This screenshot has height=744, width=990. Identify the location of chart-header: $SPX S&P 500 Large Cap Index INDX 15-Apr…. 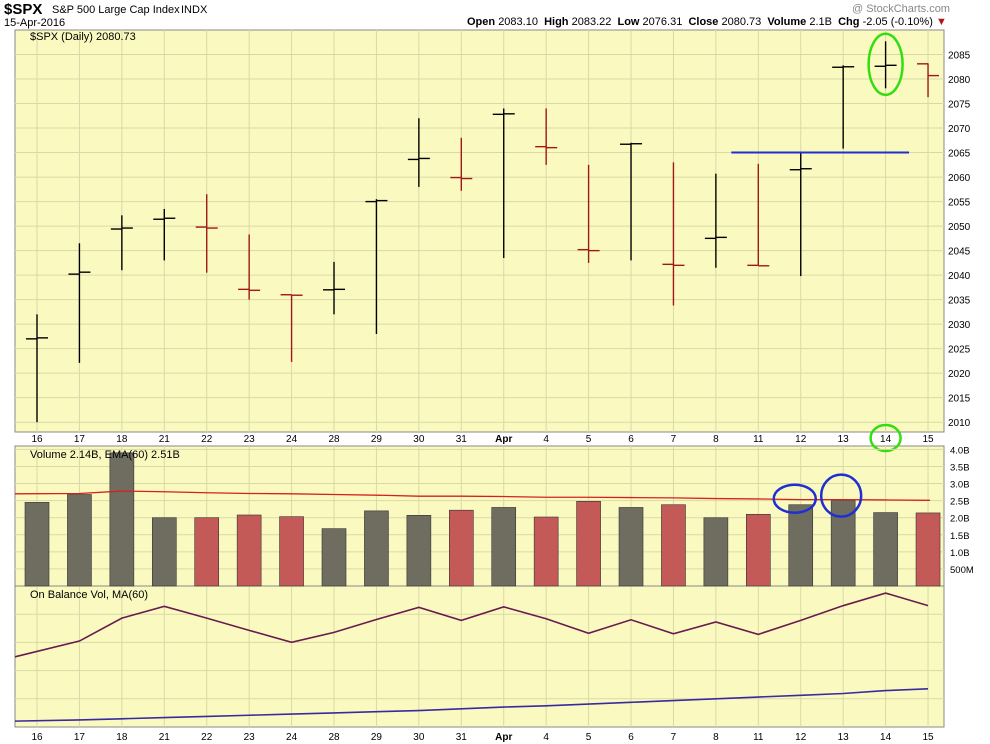
(495, 15).